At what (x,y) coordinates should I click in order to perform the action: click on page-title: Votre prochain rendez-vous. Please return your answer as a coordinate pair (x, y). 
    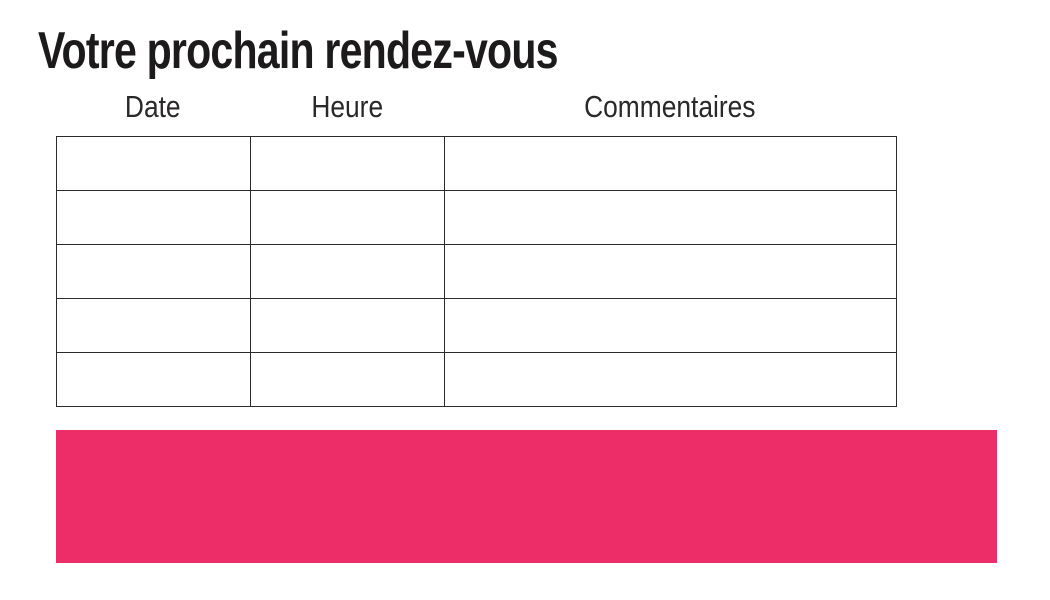
    Looking at the image, I should click on (298, 51).